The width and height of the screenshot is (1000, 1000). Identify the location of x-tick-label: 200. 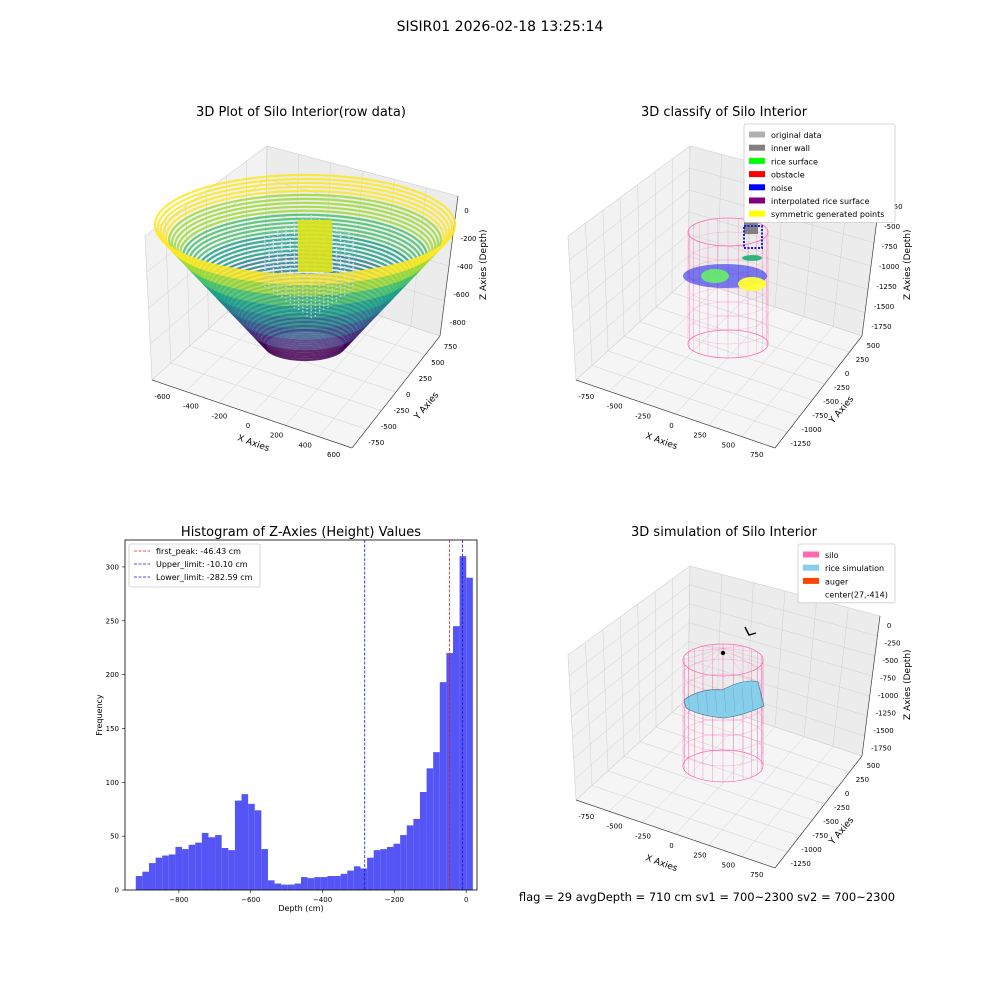
(276, 436).